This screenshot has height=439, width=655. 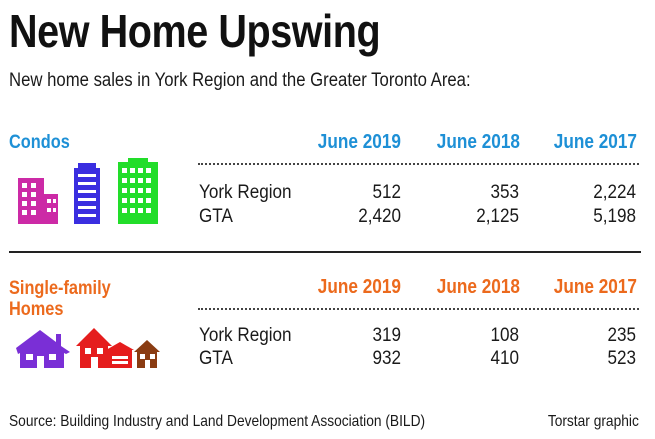 I want to click on red-house-icon, so click(x=105, y=348).